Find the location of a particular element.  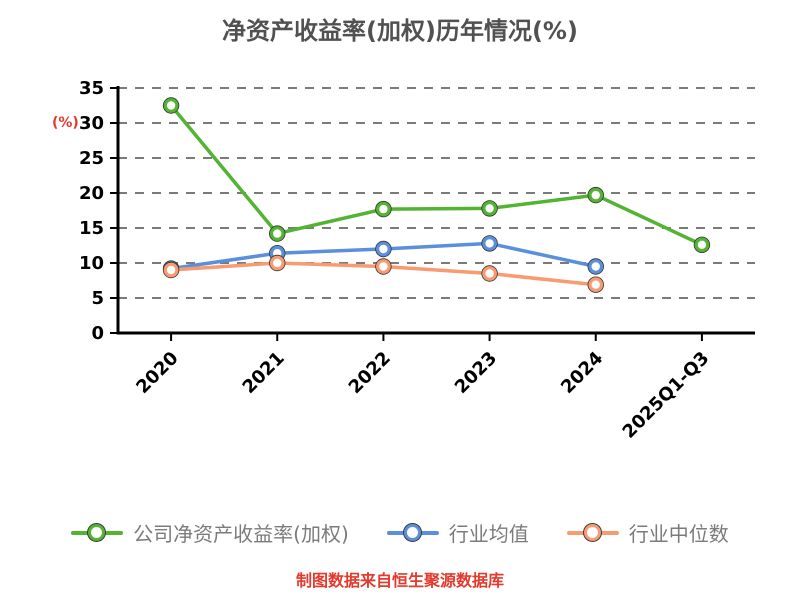

legend: 公司净资产收益率(加权) 行业均值 行业中位数 is located at coordinates (400, 532).